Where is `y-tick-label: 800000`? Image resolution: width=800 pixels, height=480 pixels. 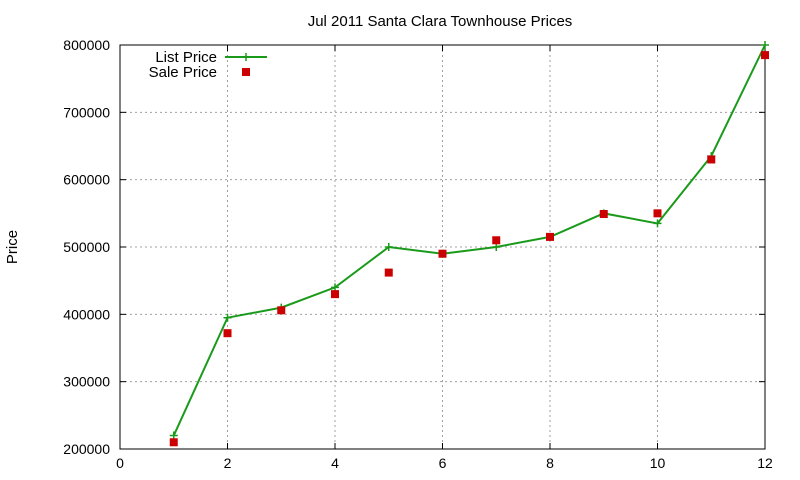 y-tick-label: 800000 is located at coordinates (86, 45).